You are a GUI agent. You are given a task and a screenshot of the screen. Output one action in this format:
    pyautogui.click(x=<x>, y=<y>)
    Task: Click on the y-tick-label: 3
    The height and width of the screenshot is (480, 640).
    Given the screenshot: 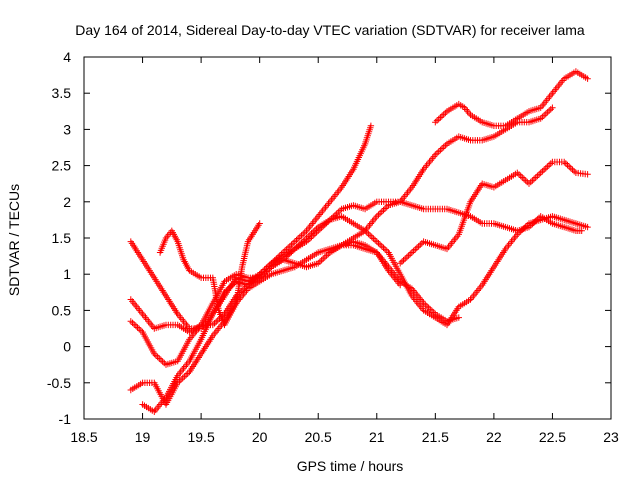 What is the action you would take?
    pyautogui.click(x=67, y=129)
    